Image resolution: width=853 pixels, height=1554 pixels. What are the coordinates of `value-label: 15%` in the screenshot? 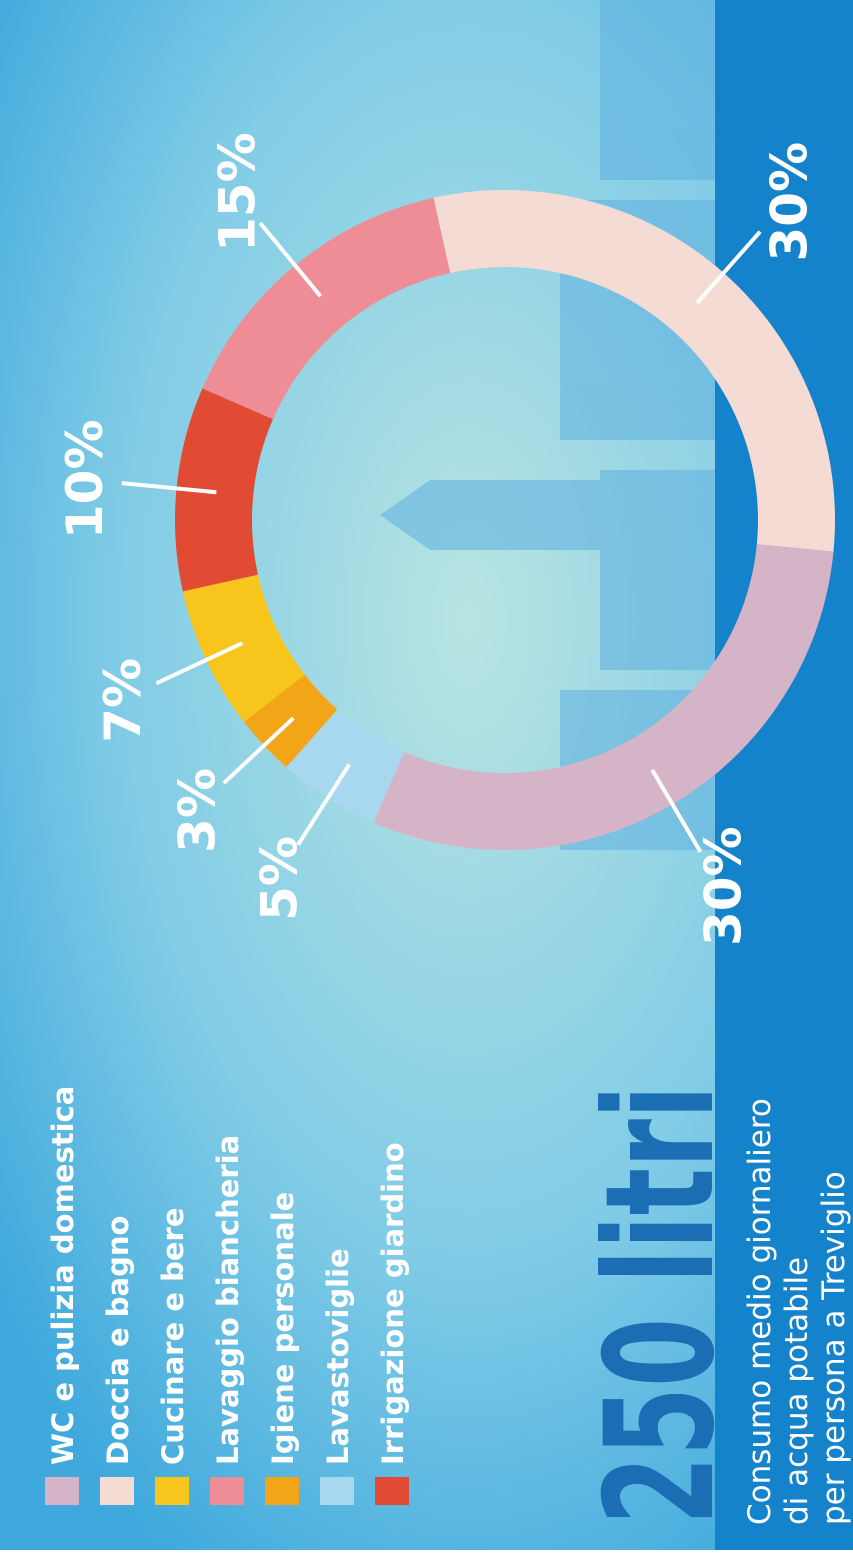 It's located at (238, 192).